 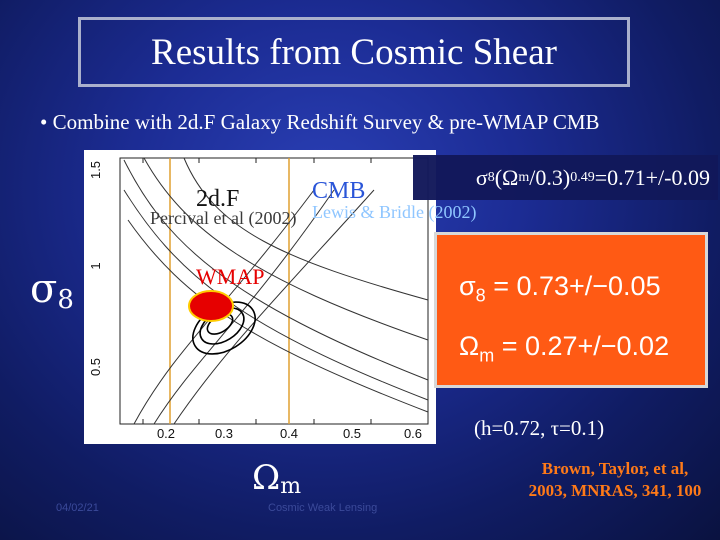 I want to click on x-axis-symbol: Ω, so click(x=266, y=478).